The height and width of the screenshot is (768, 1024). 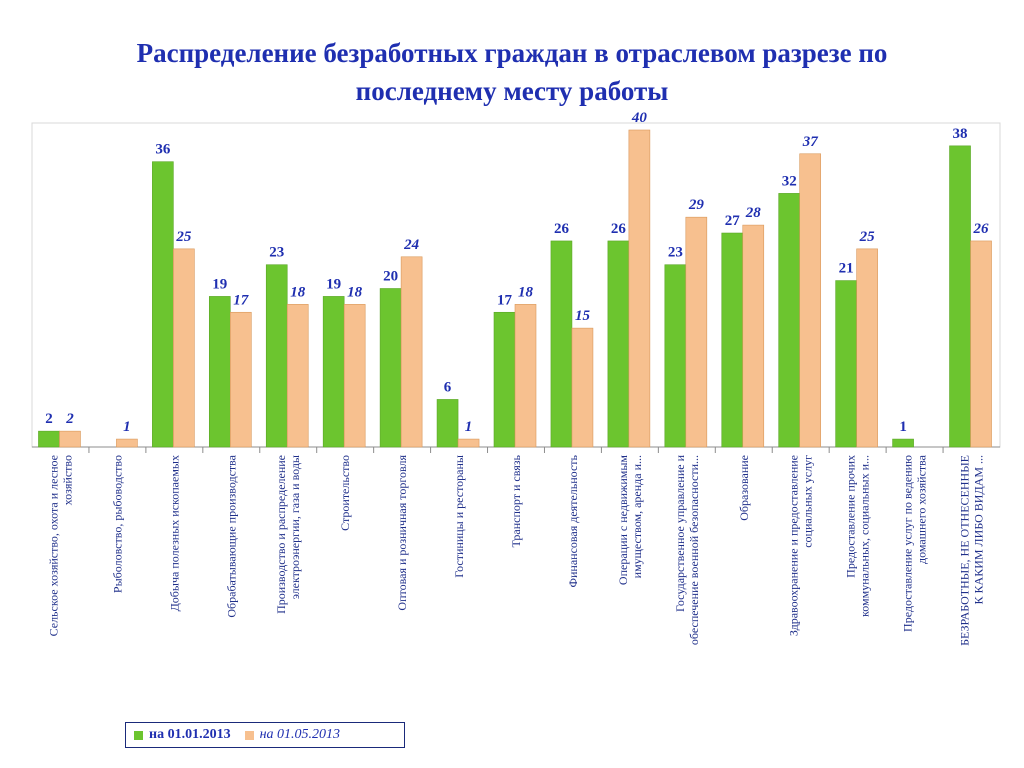 I want to click on chart-legend: на 01.01.2013 на 01.05.2013, so click(x=265, y=735).